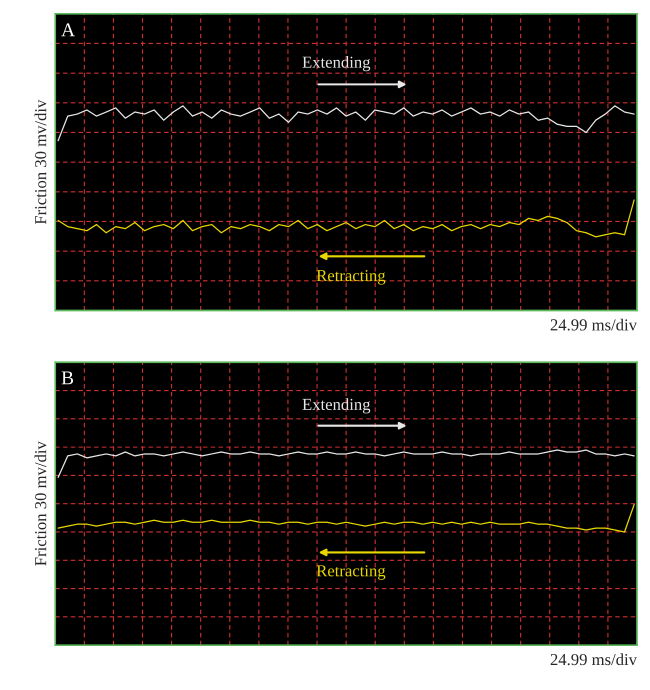  What do you see at coordinates (68, 377) in the screenshot?
I see `chart-title: B` at bounding box center [68, 377].